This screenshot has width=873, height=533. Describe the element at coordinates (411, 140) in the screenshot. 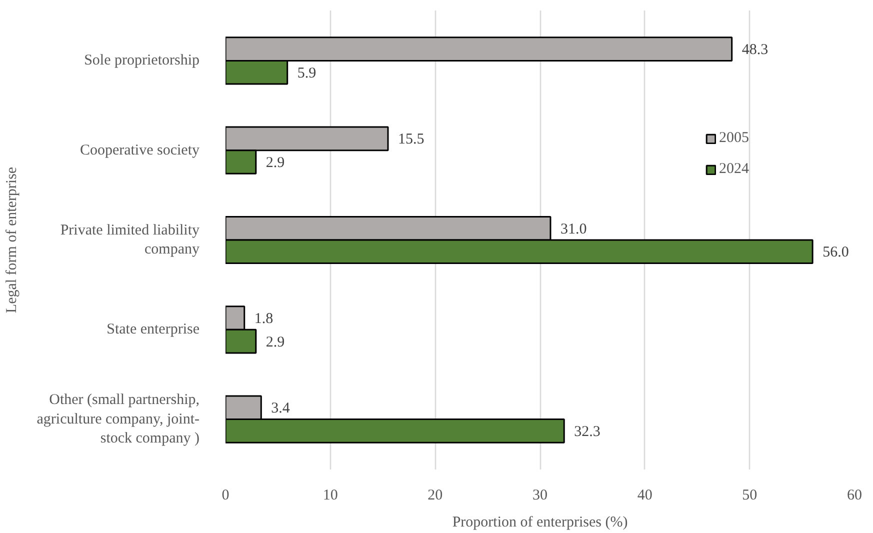

I see `data-label: 15.5` at that location.